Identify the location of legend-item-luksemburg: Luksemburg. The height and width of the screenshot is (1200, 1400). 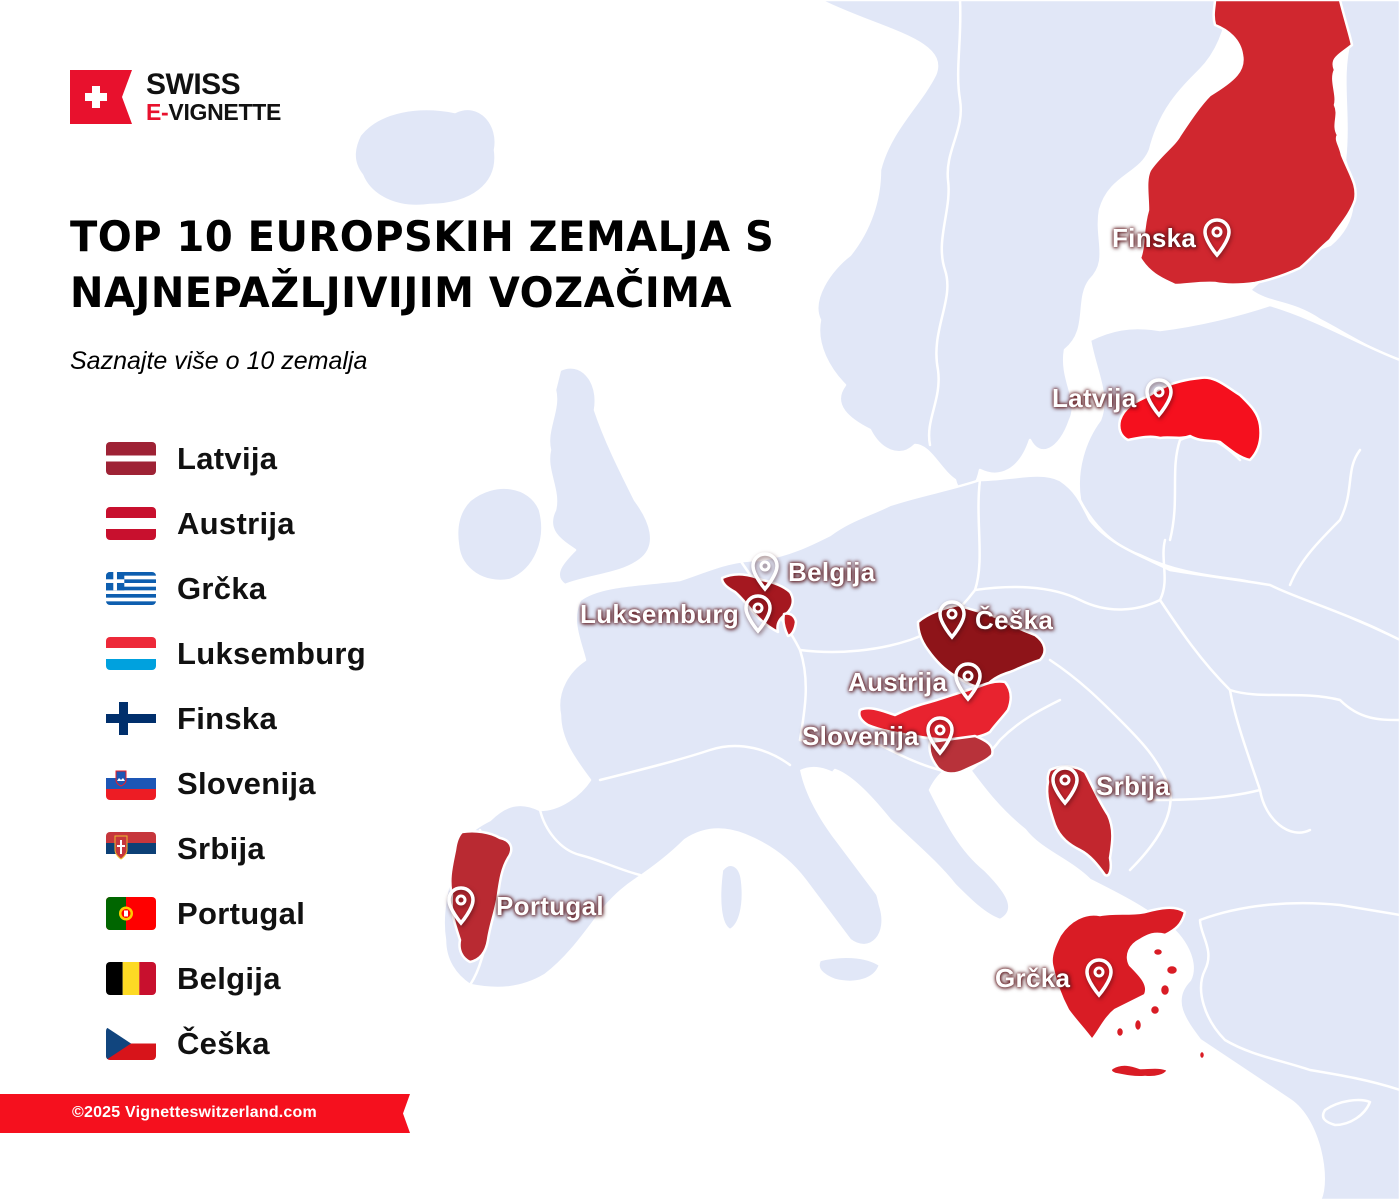
(236, 653).